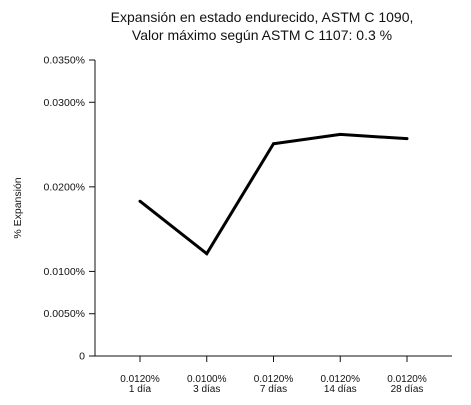 The width and height of the screenshot is (471, 405). Describe the element at coordinates (274, 384) in the screenshot. I see `x-tick-label: 0.0120% 7 días` at that location.